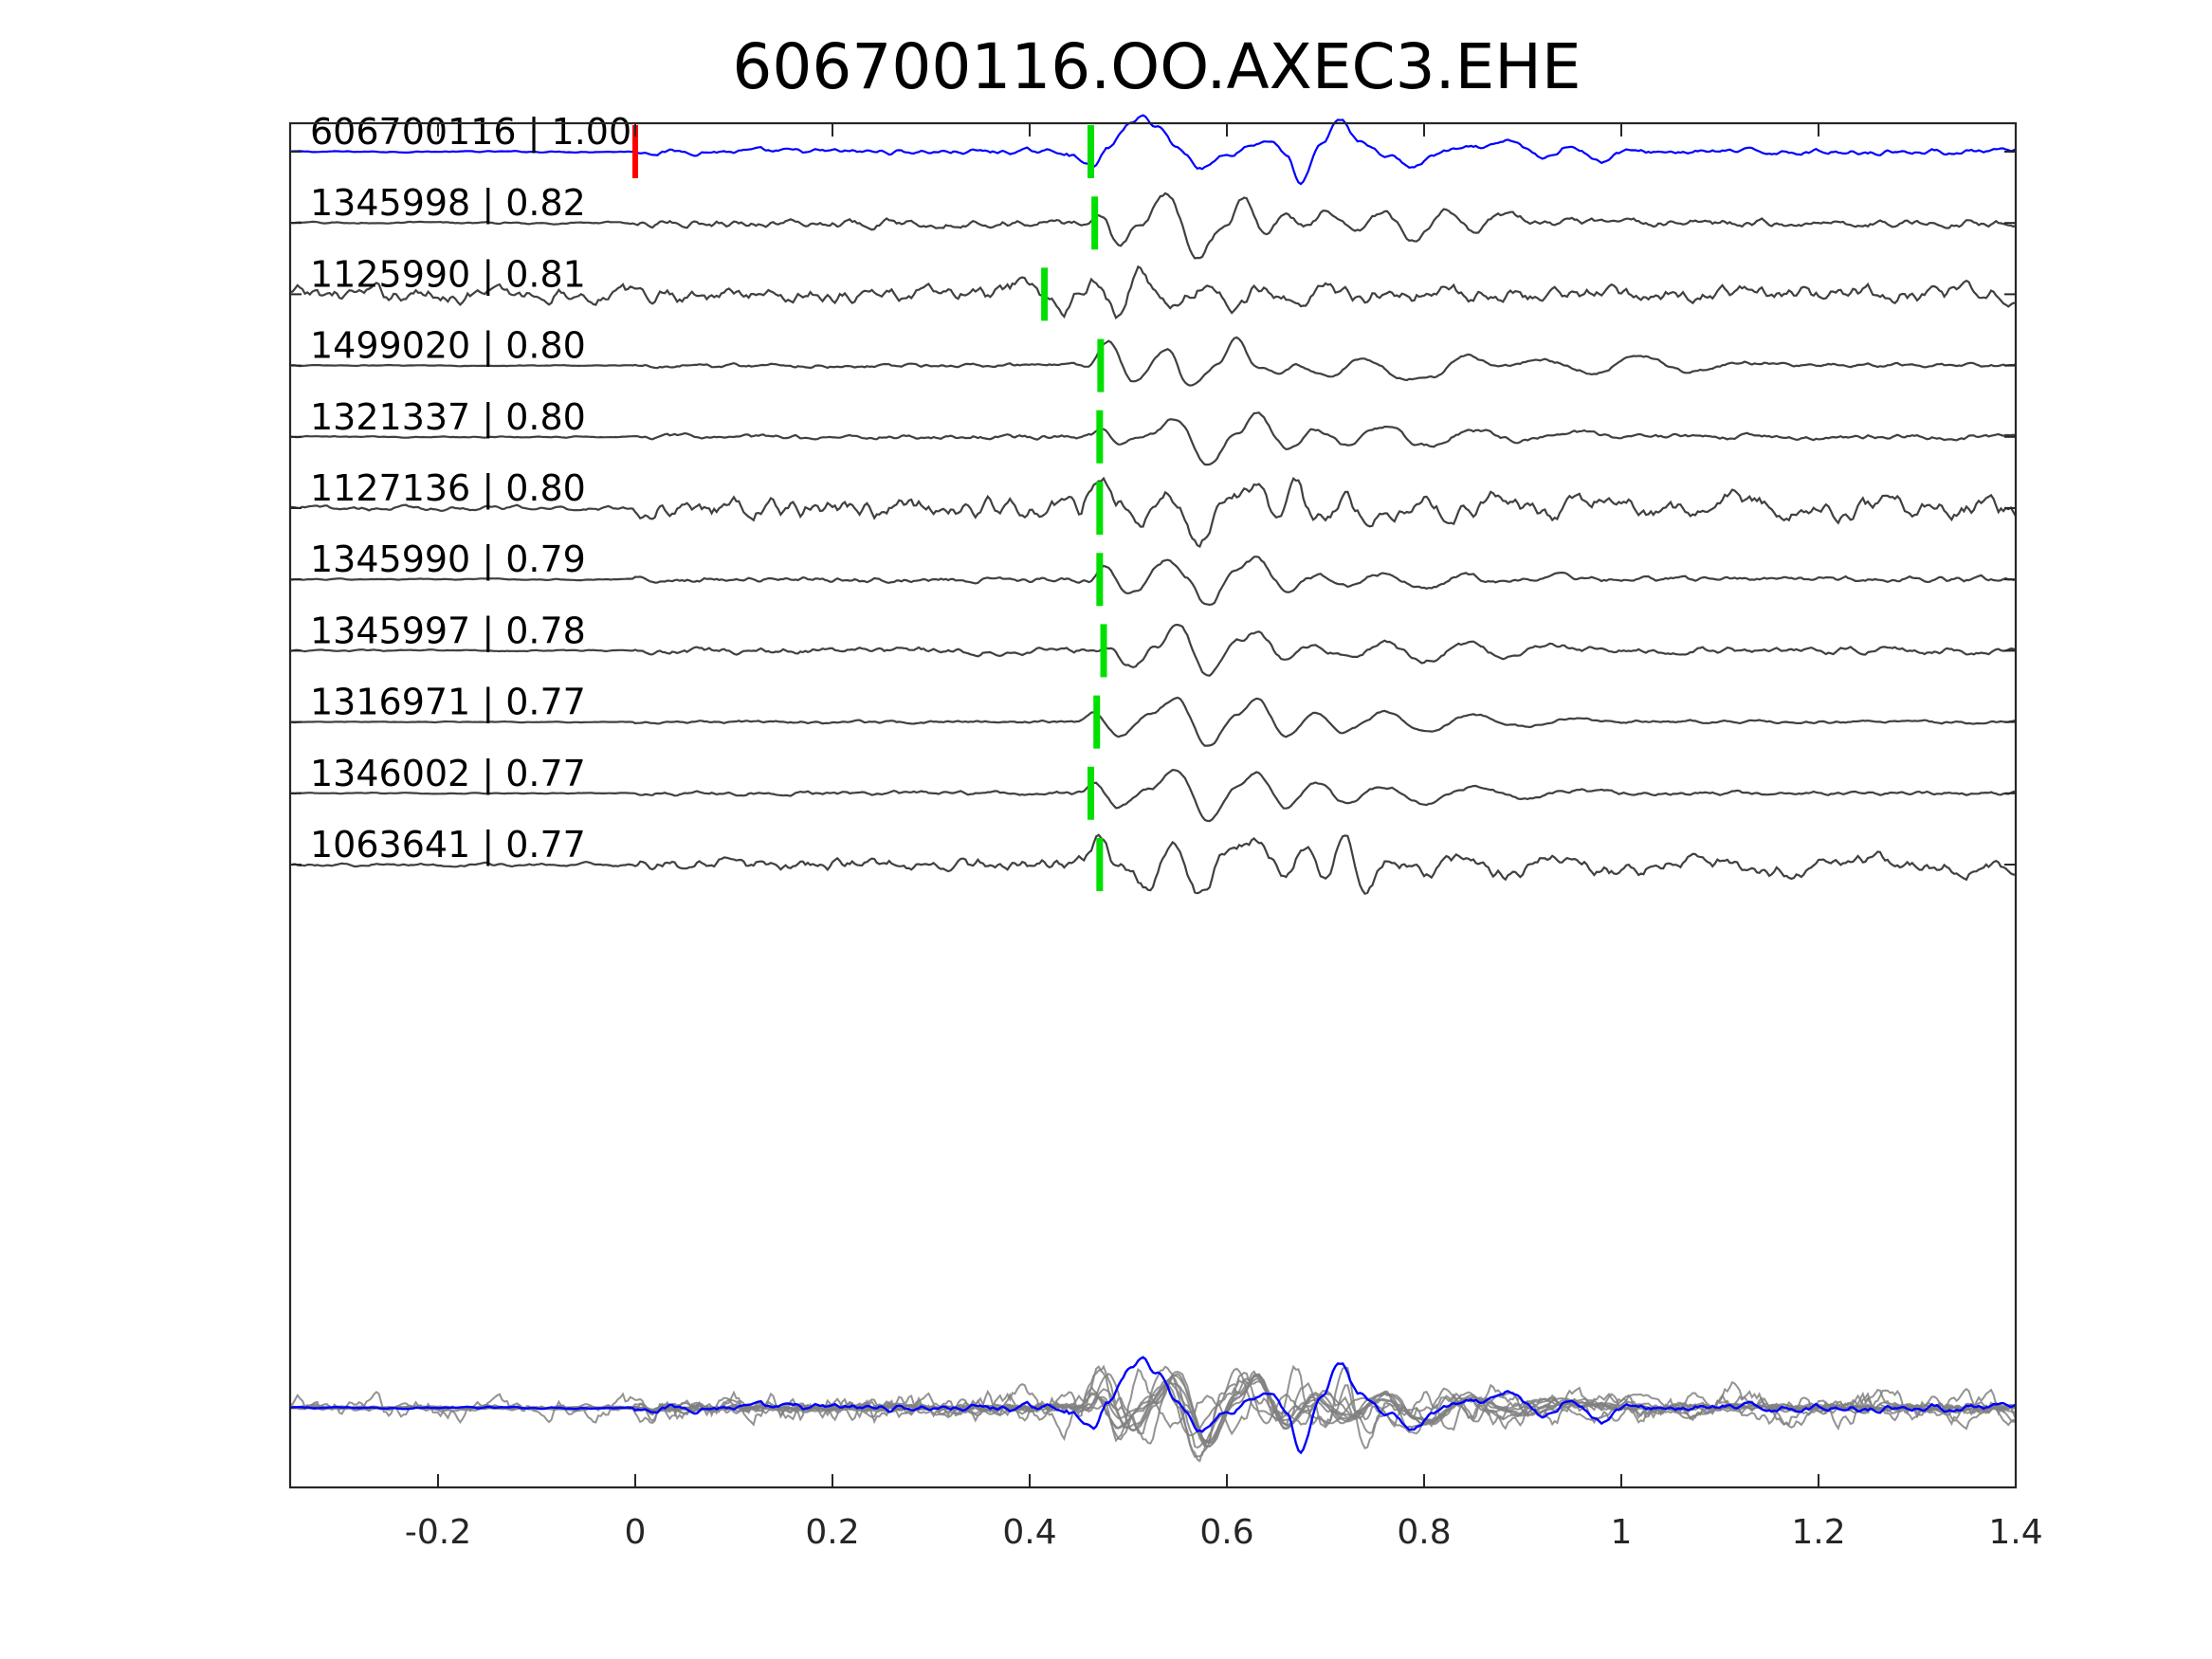 The image size is (2212, 1659). What do you see at coordinates (1818, 1532) in the screenshot?
I see `x-tick-label-7: 1.2` at bounding box center [1818, 1532].